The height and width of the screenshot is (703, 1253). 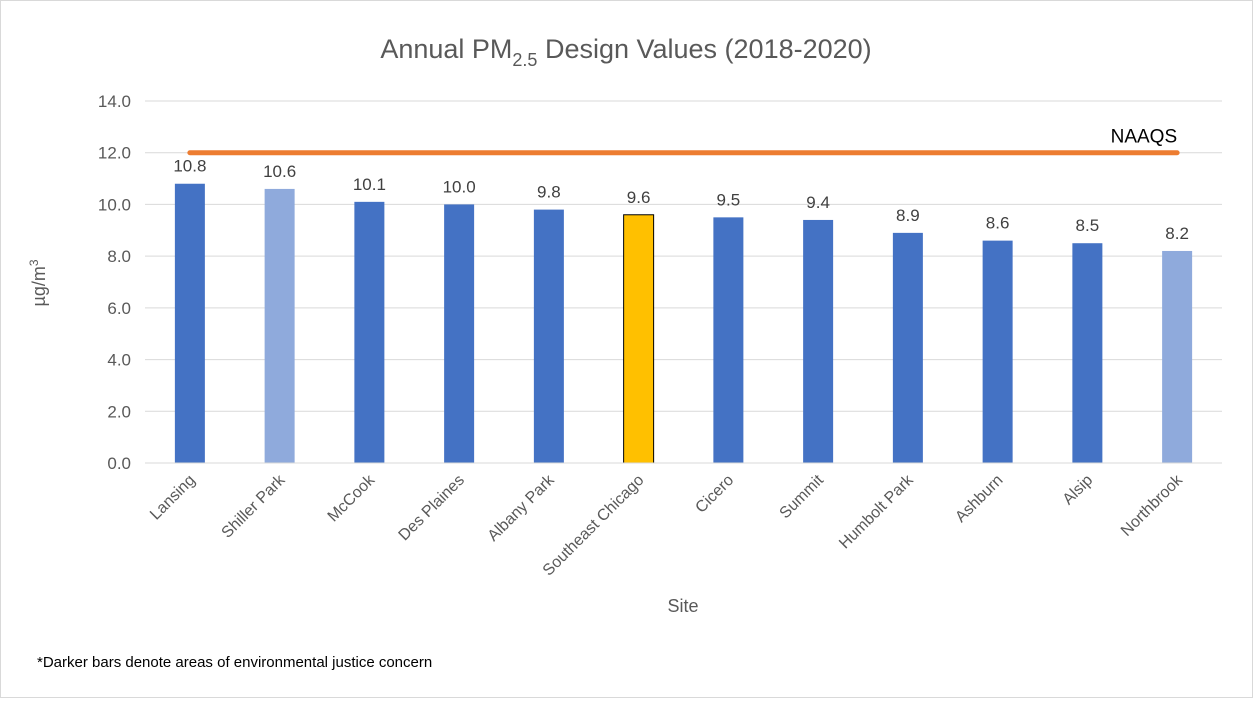 I want to click on y-axis-label: µg/m3, so click(x=38, y=282).